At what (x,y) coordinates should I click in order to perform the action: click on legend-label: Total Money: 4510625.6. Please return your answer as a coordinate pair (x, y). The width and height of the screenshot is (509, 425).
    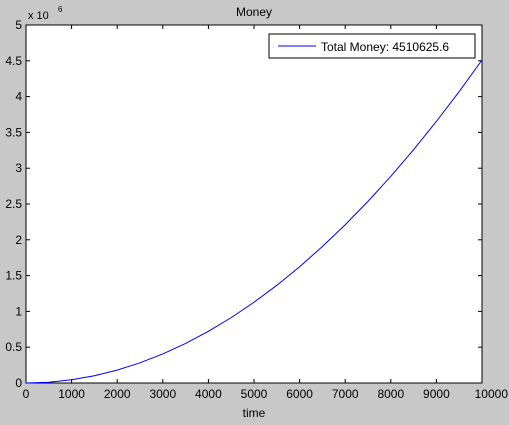
    Looking at the image, I should click on (385, 47).